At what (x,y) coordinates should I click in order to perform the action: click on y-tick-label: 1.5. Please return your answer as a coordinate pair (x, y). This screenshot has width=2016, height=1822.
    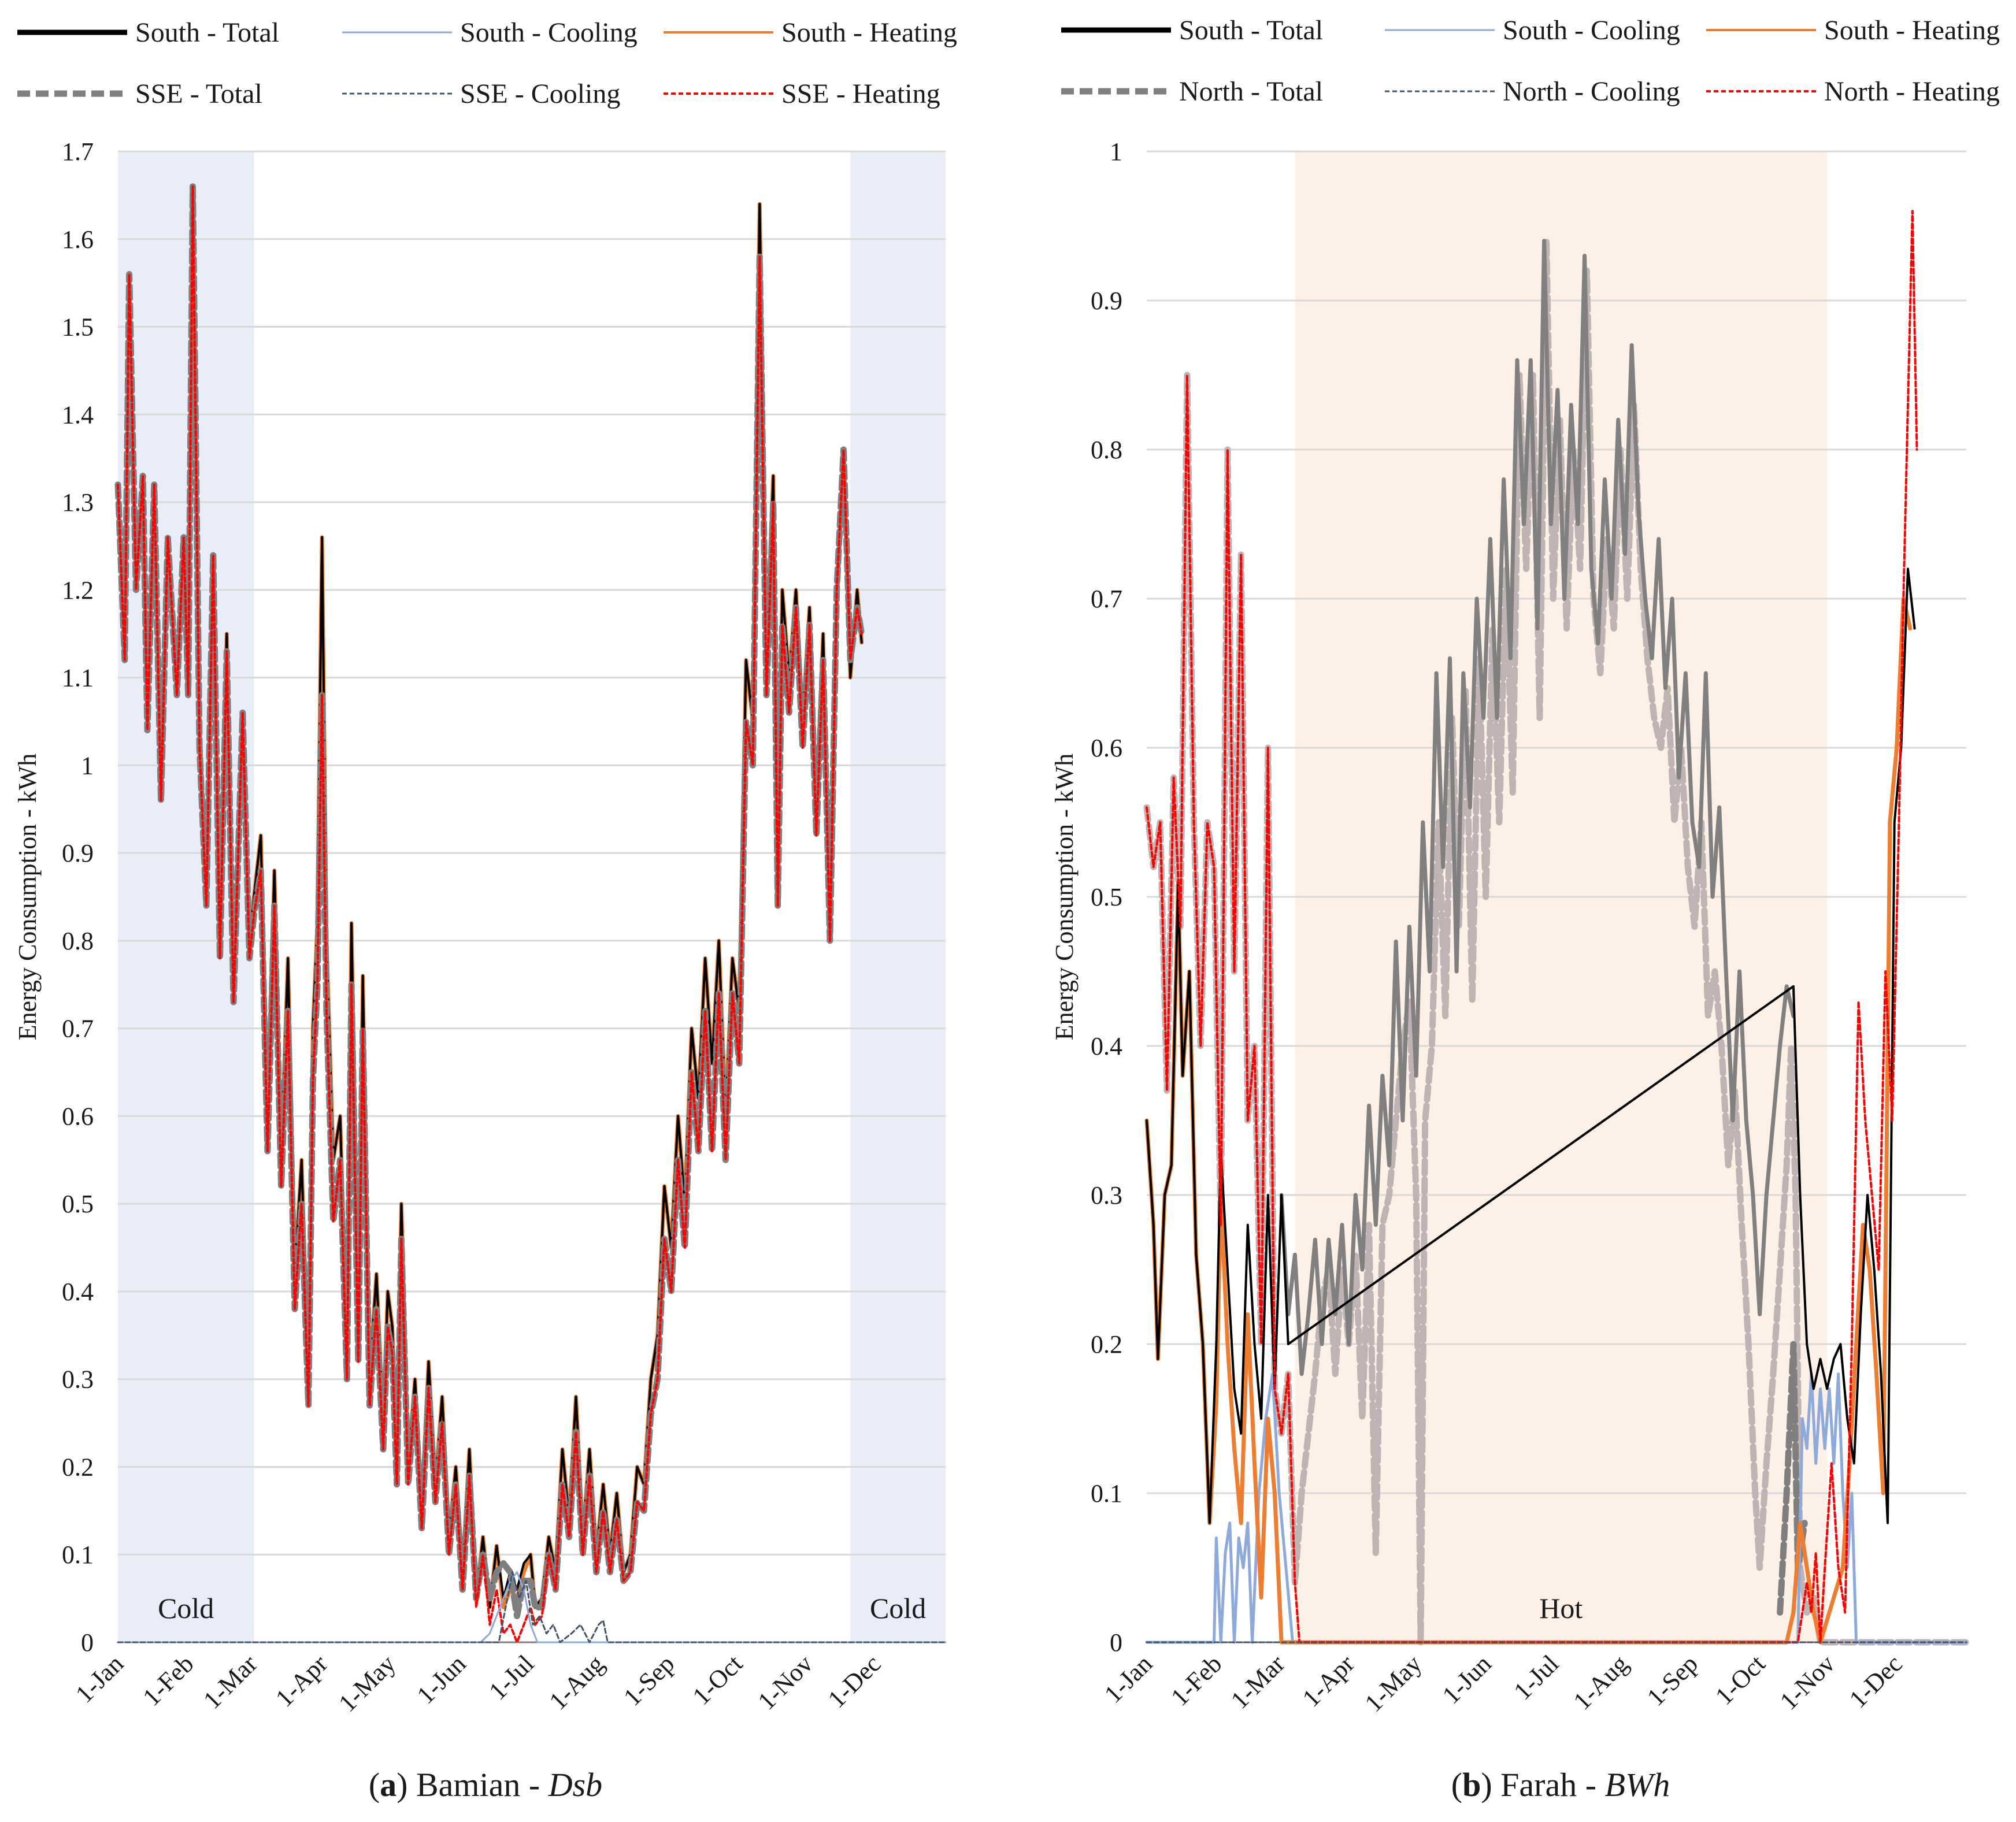
    Looking at the image, I should click on (78, 327).